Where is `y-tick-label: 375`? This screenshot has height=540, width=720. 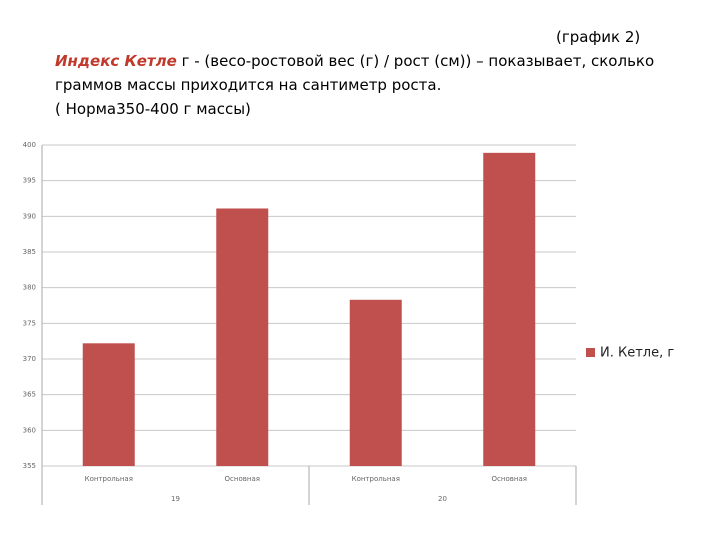
y-tick-label: 375 is located at coordinates (29, 323).